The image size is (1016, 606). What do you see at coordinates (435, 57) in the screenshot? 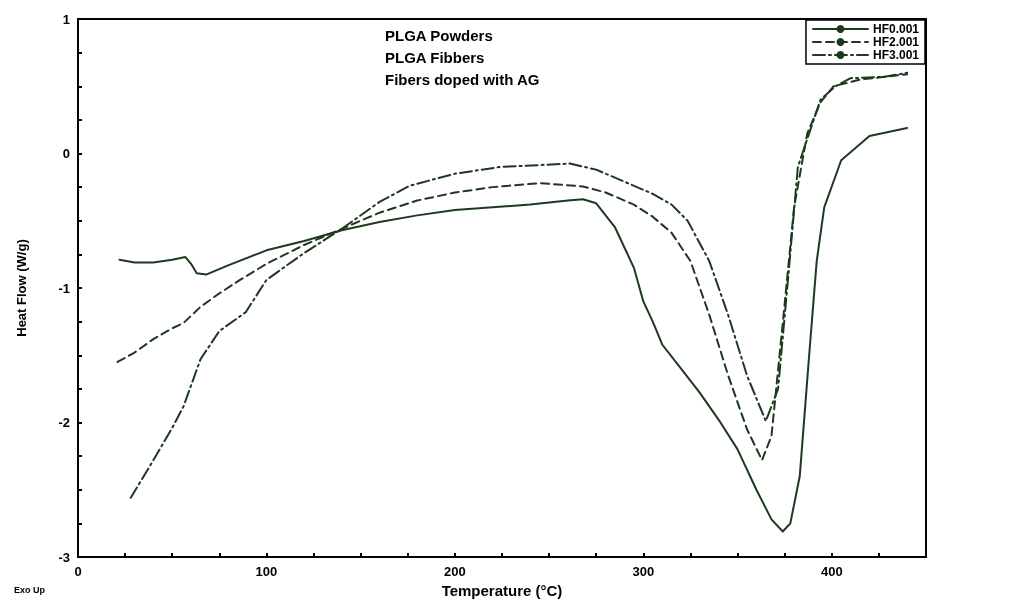
I see `annotation: PLGA Fibbers` at bounding box center [435, 57].